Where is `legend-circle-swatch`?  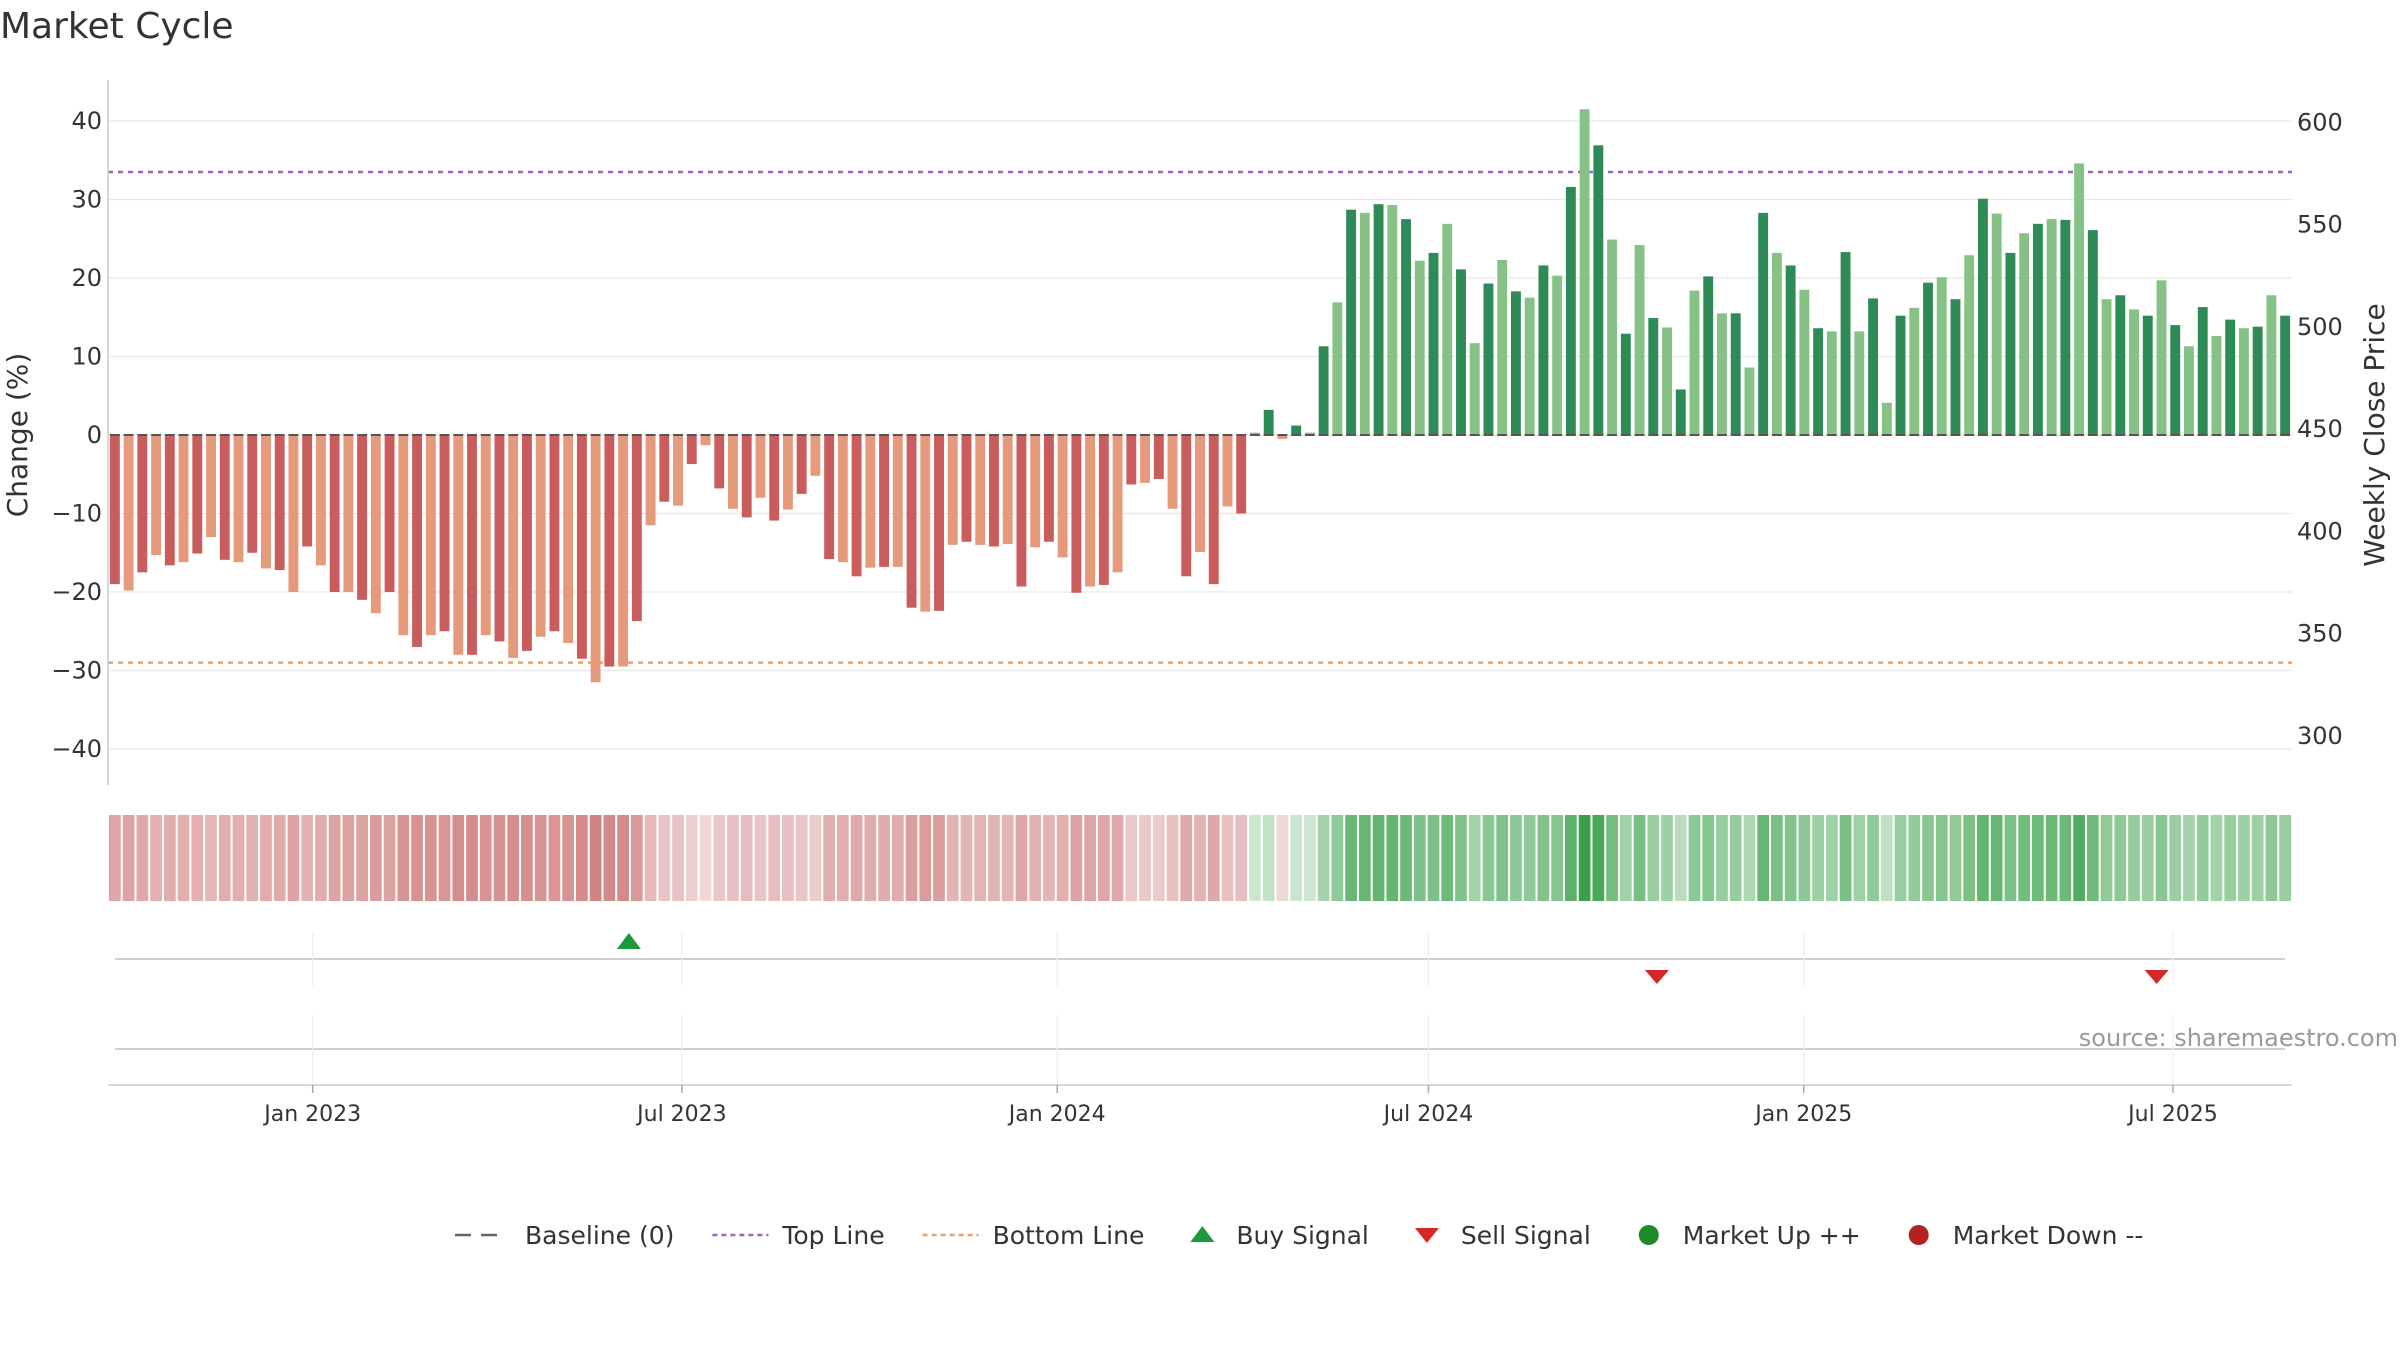 legend-circle-swatch is located at coordinates (1648, 1235).